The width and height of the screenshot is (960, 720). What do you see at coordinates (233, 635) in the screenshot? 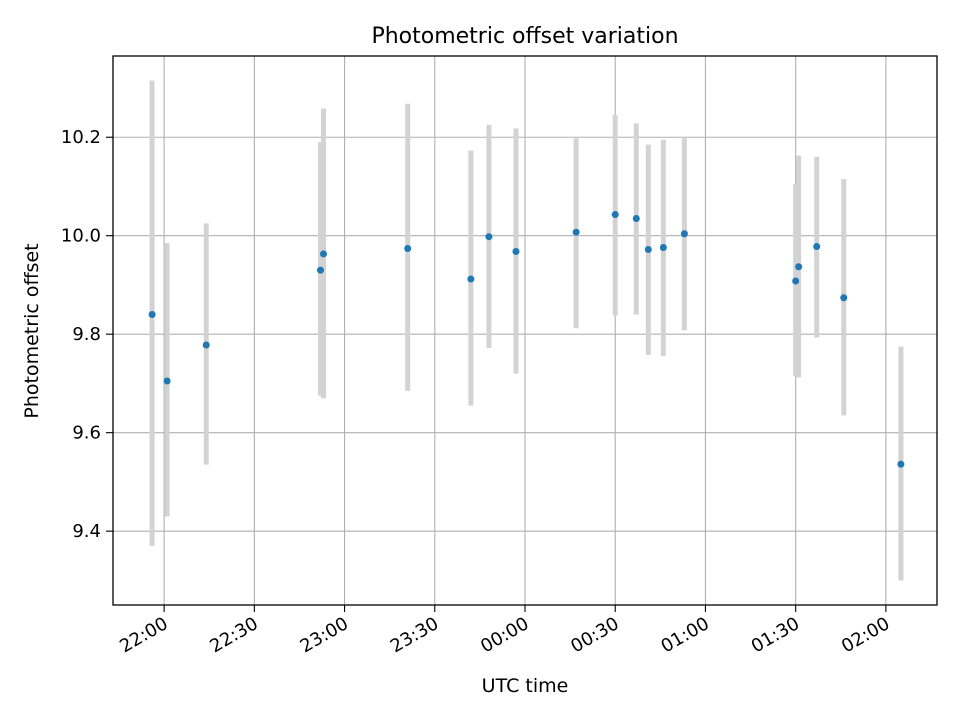
I see `x-tick-label: 22:30` at bounding box center [233, 635].